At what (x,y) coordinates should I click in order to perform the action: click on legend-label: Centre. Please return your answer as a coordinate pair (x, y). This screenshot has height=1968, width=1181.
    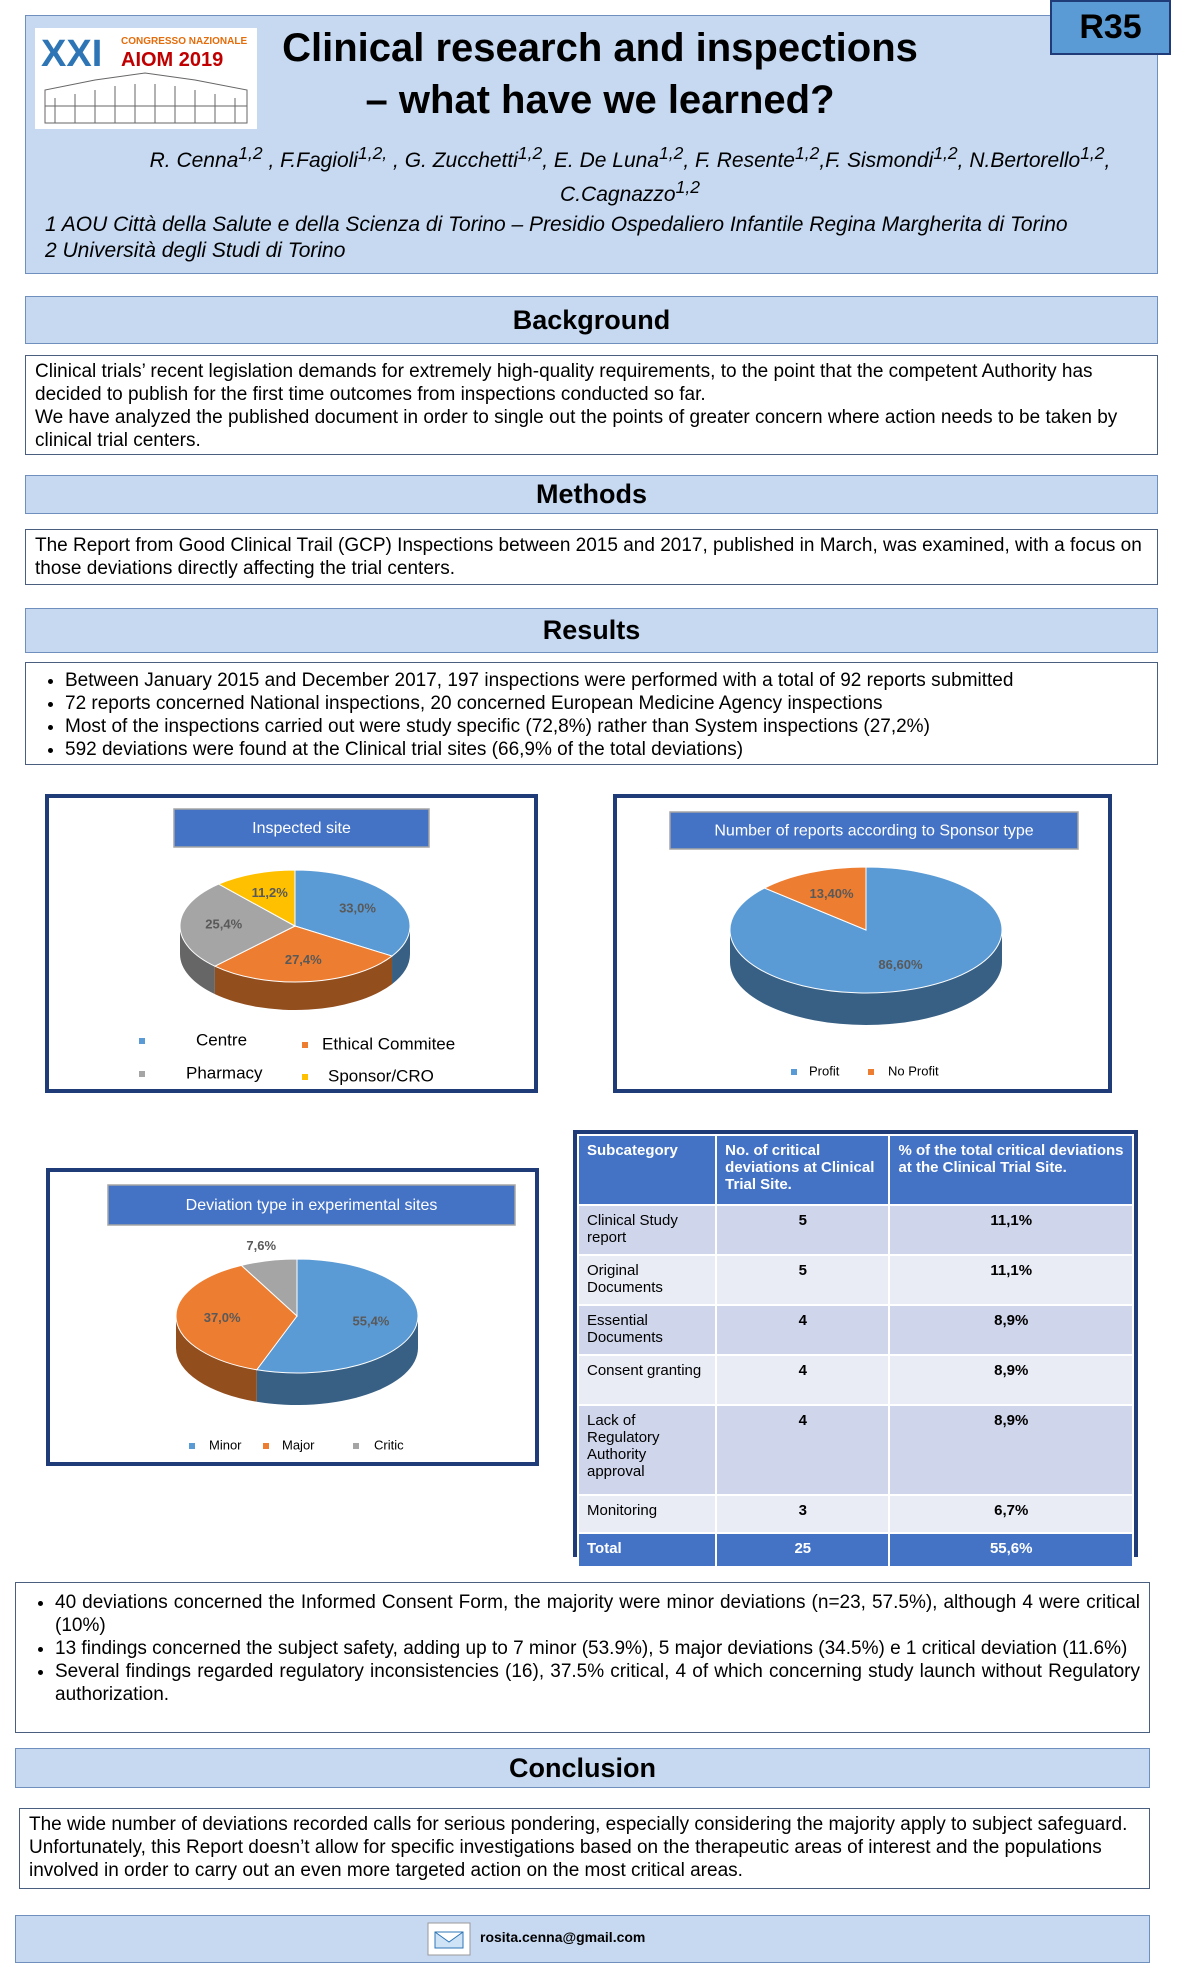
    Looking at the image, I should click on (221, 1039).